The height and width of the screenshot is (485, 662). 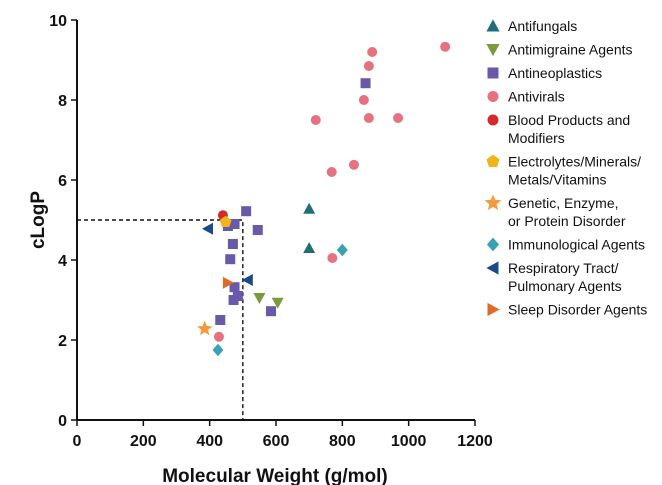 What do you see at coordinates (493, 309) in the screenshot?
I see `legend-marker-sleep-disorder-agents` at bounding box center [493, 309].